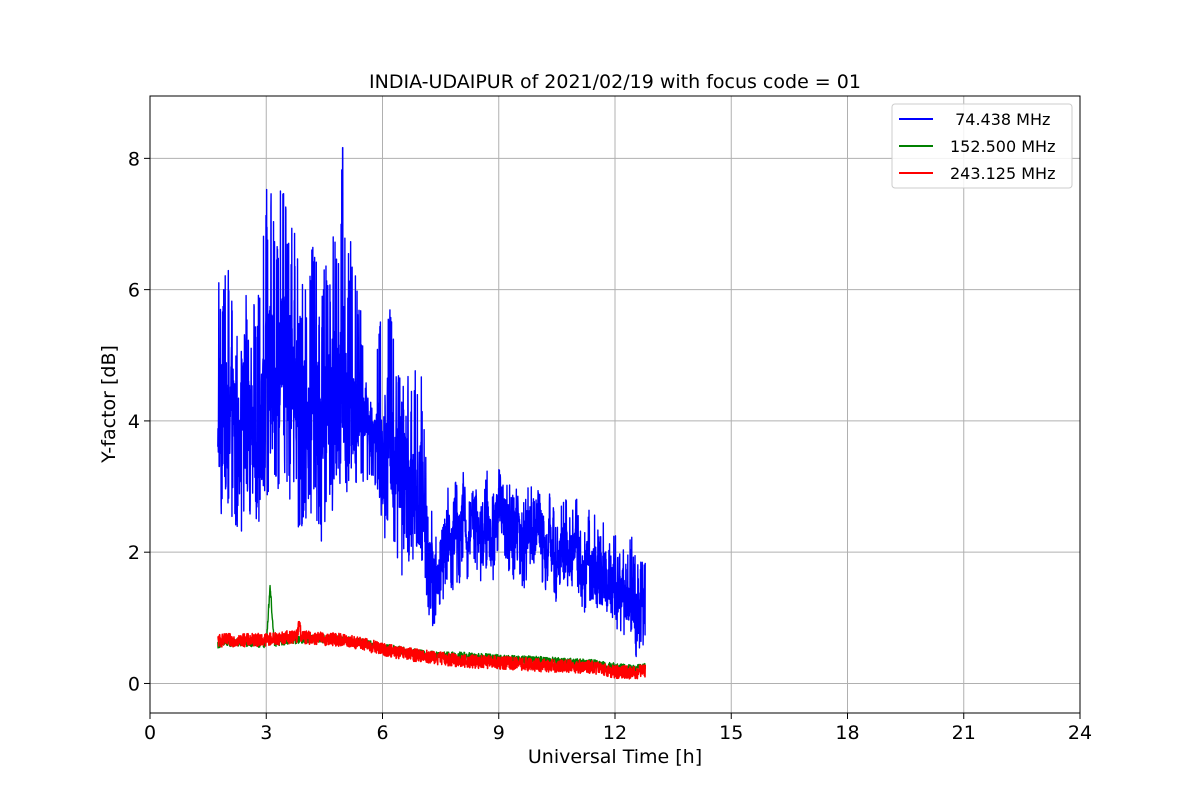  I want to click on x-tick-label: 24, so click(1080, 733).